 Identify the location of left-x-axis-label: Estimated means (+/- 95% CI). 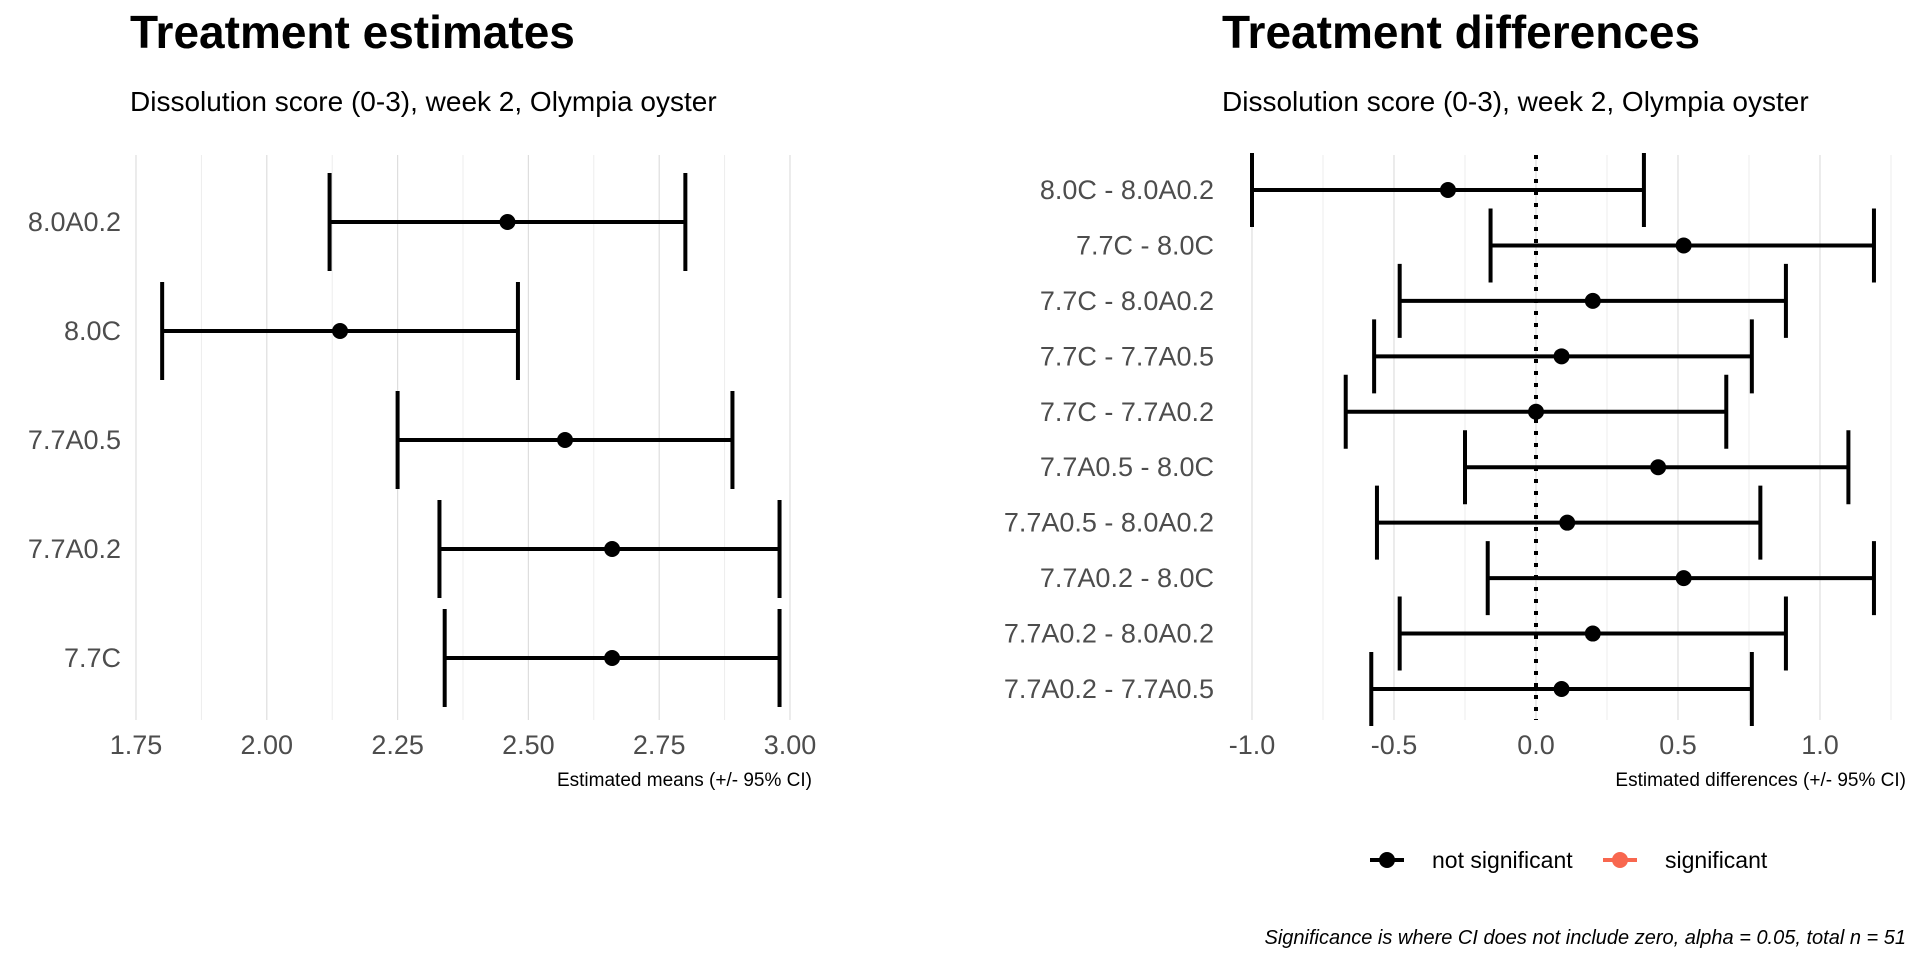
(684, 780).